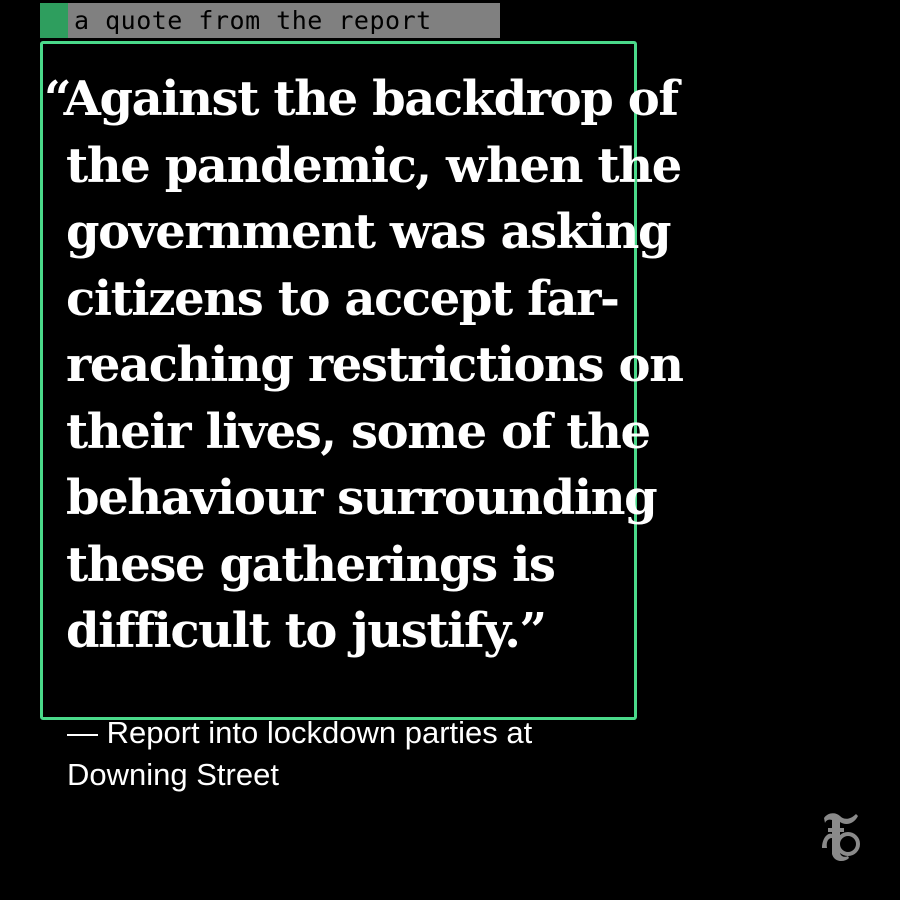  Describe the element at coordinates (300, 732) in the screenshot. I see `attribution-line: — Report into lockdown parties at` at that location.